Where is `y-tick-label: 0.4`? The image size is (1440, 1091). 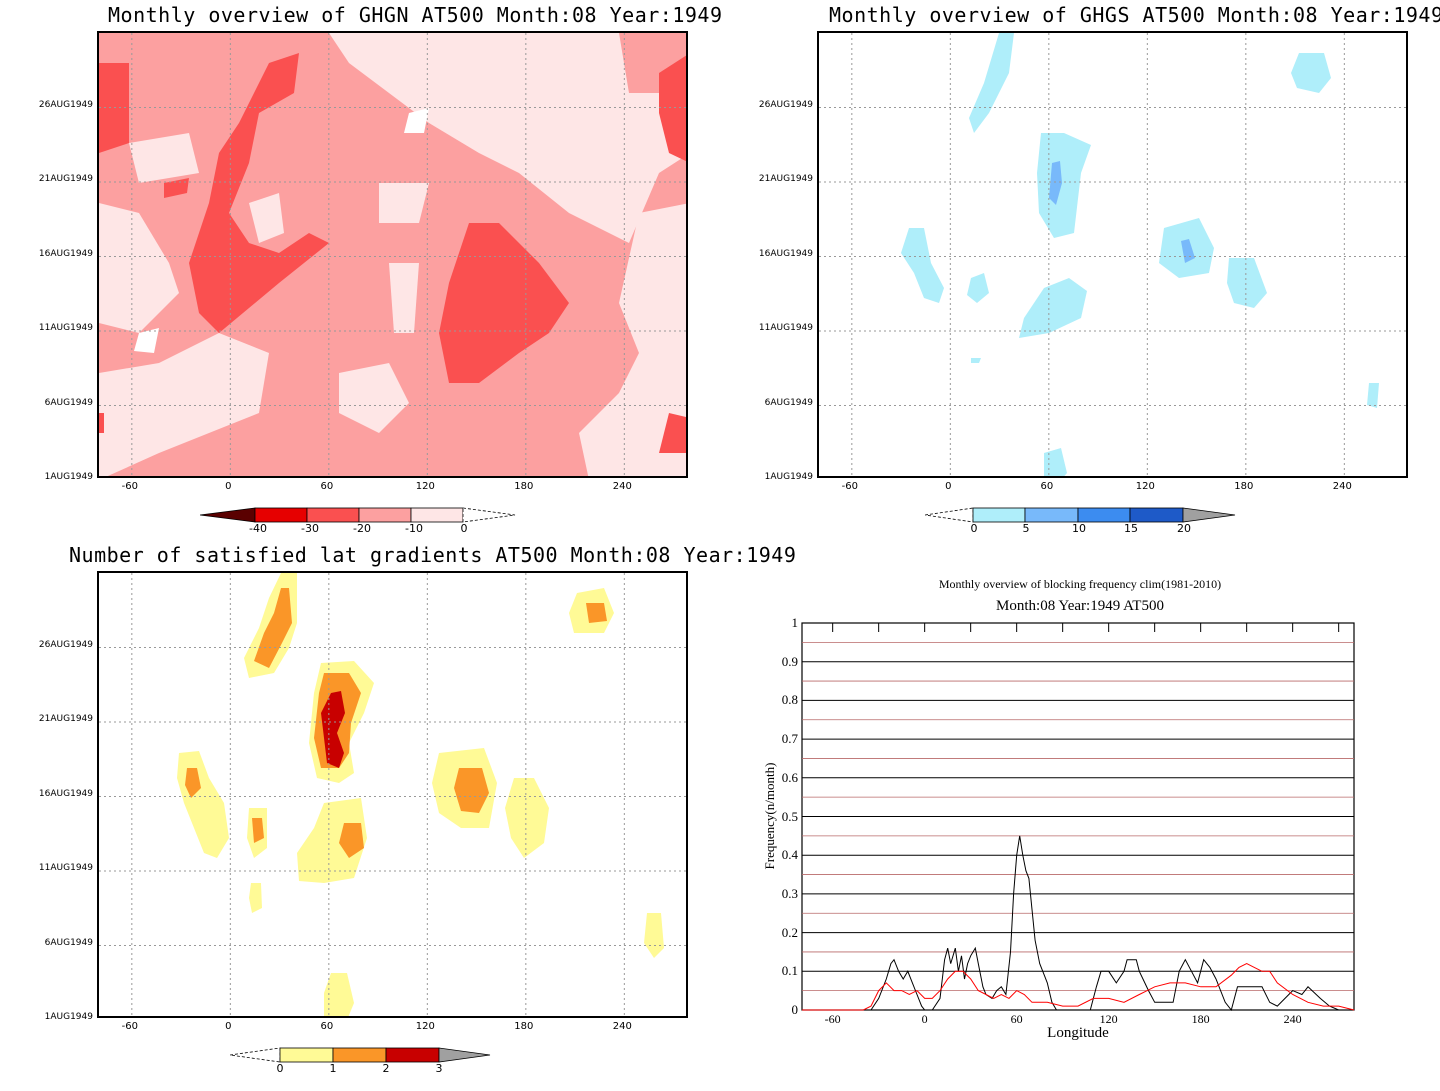
y-tick-label: 0.4 is located at coordinates (789, 855).